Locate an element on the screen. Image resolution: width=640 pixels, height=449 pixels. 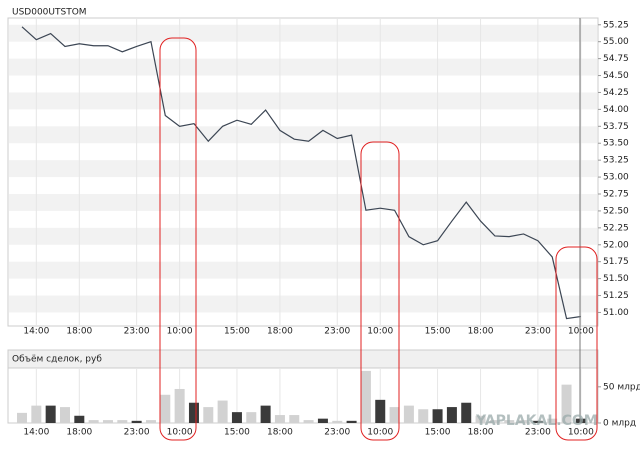
y-tick-label: 55.00 is located at coordinates (616, 42).